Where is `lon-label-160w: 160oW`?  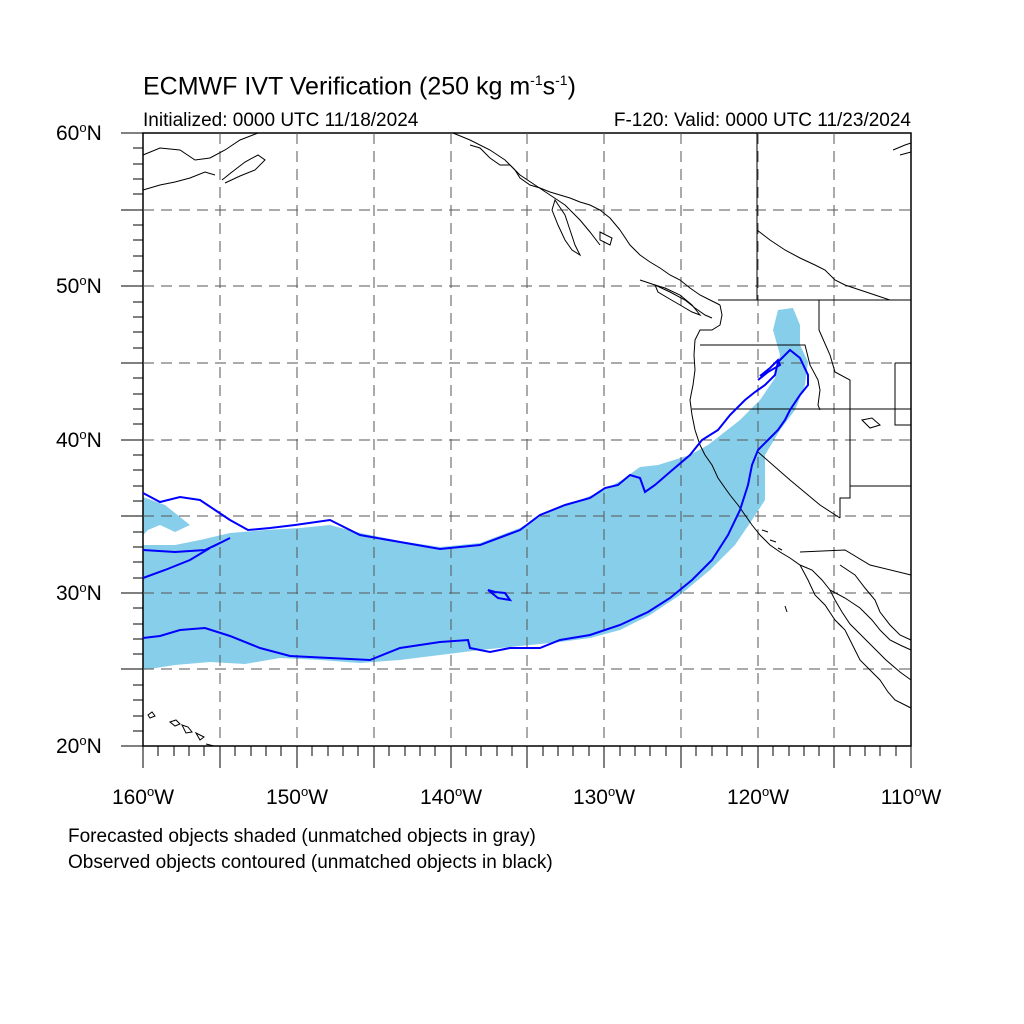
lon-label-160w: 160oW is located at coordinates (143, 796).